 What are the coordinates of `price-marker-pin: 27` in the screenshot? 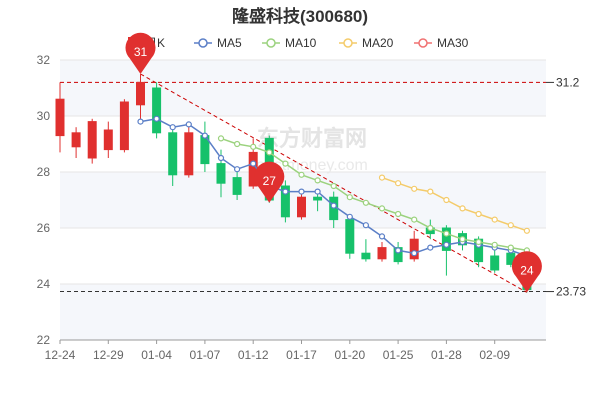 It's located at (269, 182).